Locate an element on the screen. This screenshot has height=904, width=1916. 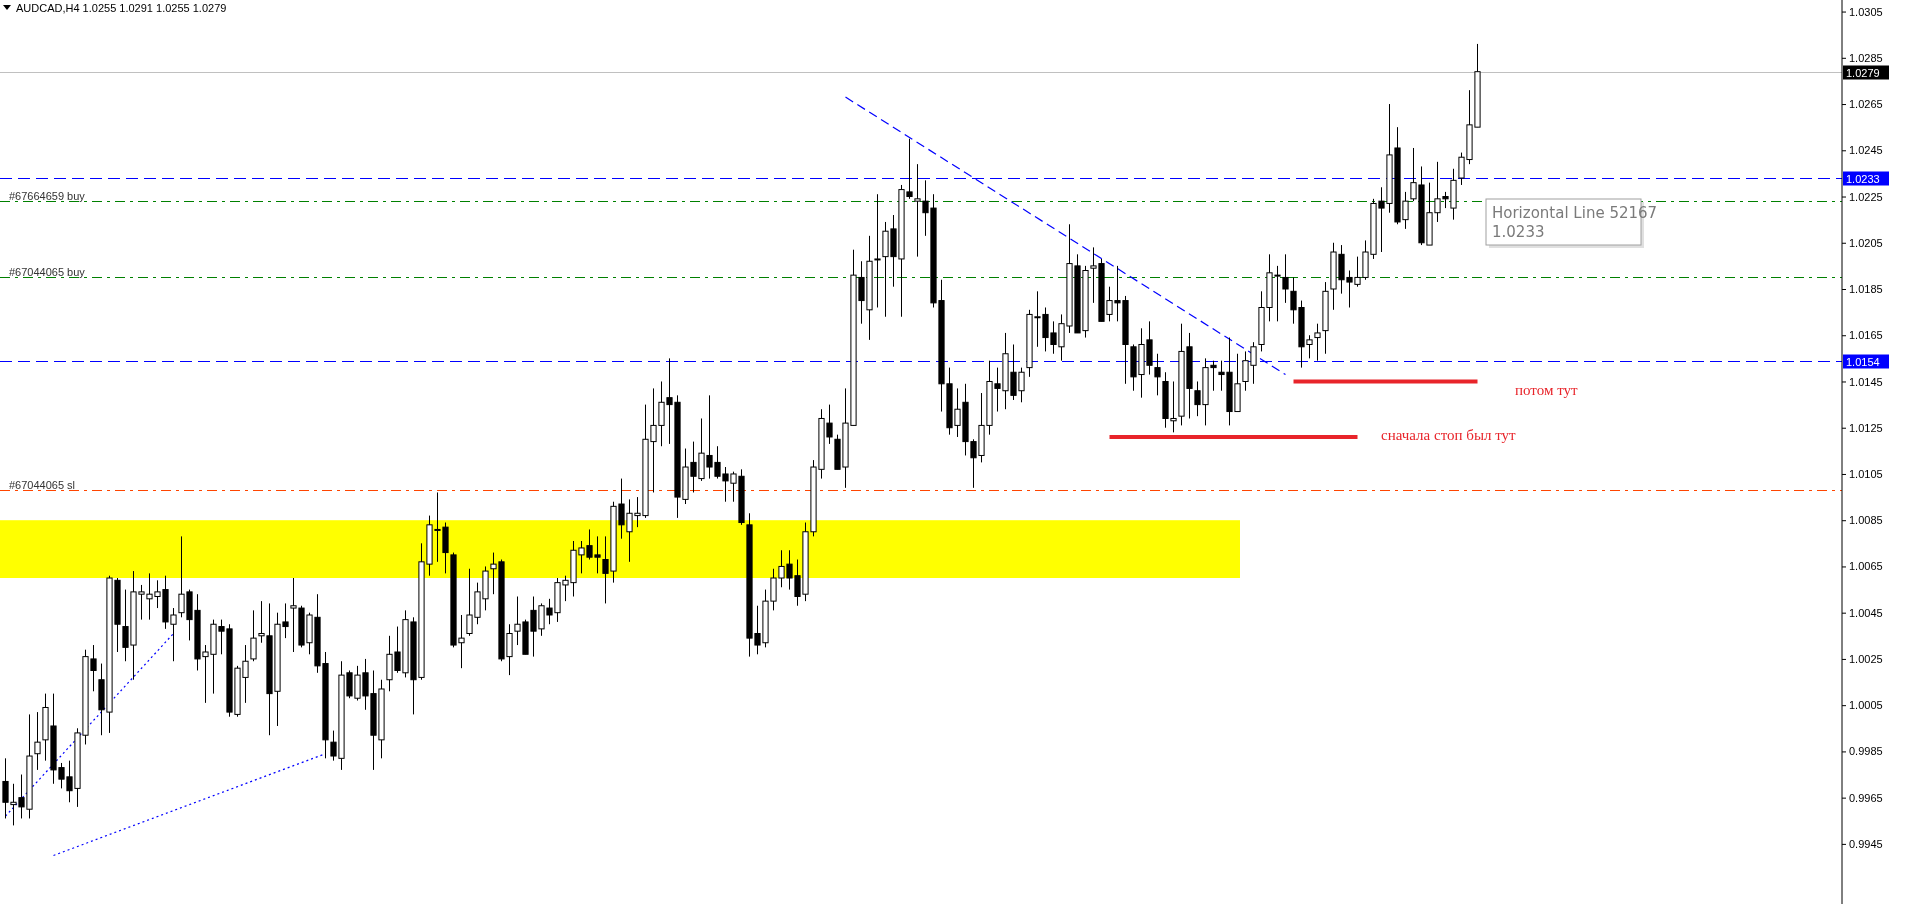
annotation: сначала стоп был тут is located at coordinates (1449, 435).